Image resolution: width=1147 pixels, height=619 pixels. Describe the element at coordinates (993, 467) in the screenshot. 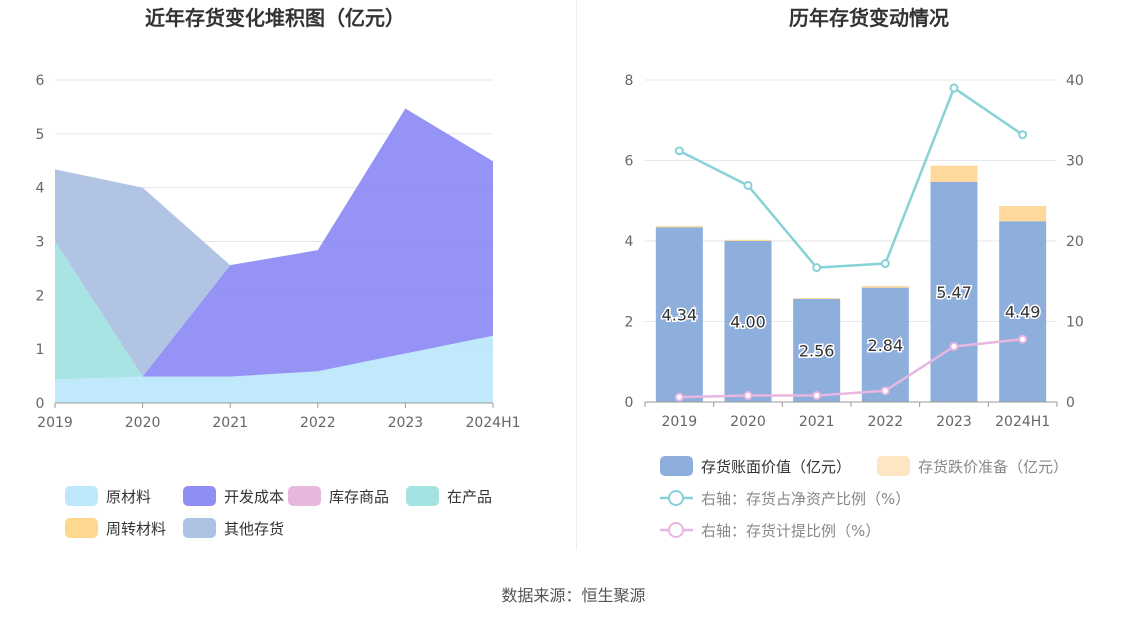

I see `legend-label: 存货跌价准备（亿元）` at that location.